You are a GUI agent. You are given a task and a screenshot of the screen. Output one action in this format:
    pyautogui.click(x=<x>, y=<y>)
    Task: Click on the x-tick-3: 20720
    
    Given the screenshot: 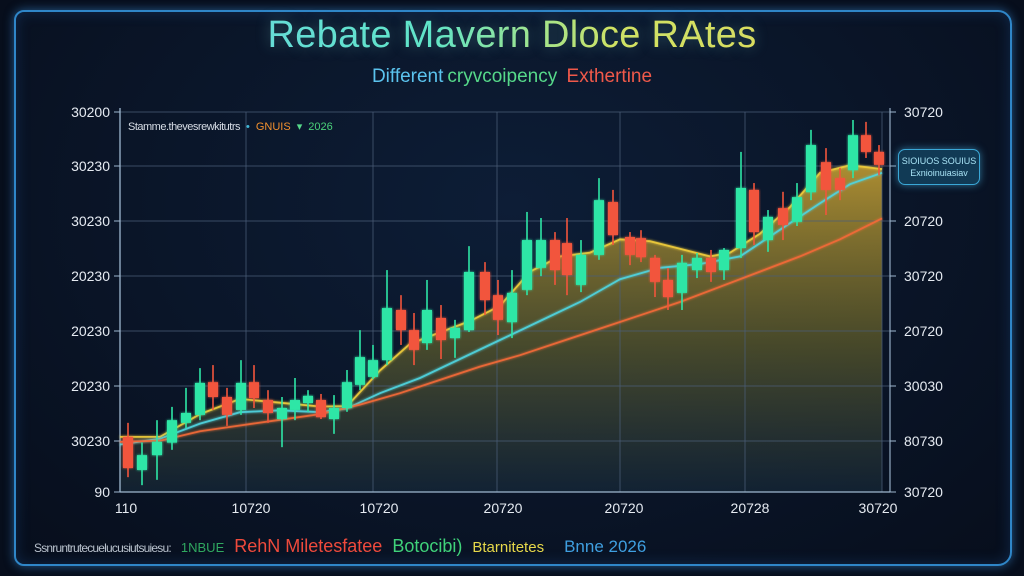 What is the action you would take?
    pyautogui.click(x=503, y=508)
    